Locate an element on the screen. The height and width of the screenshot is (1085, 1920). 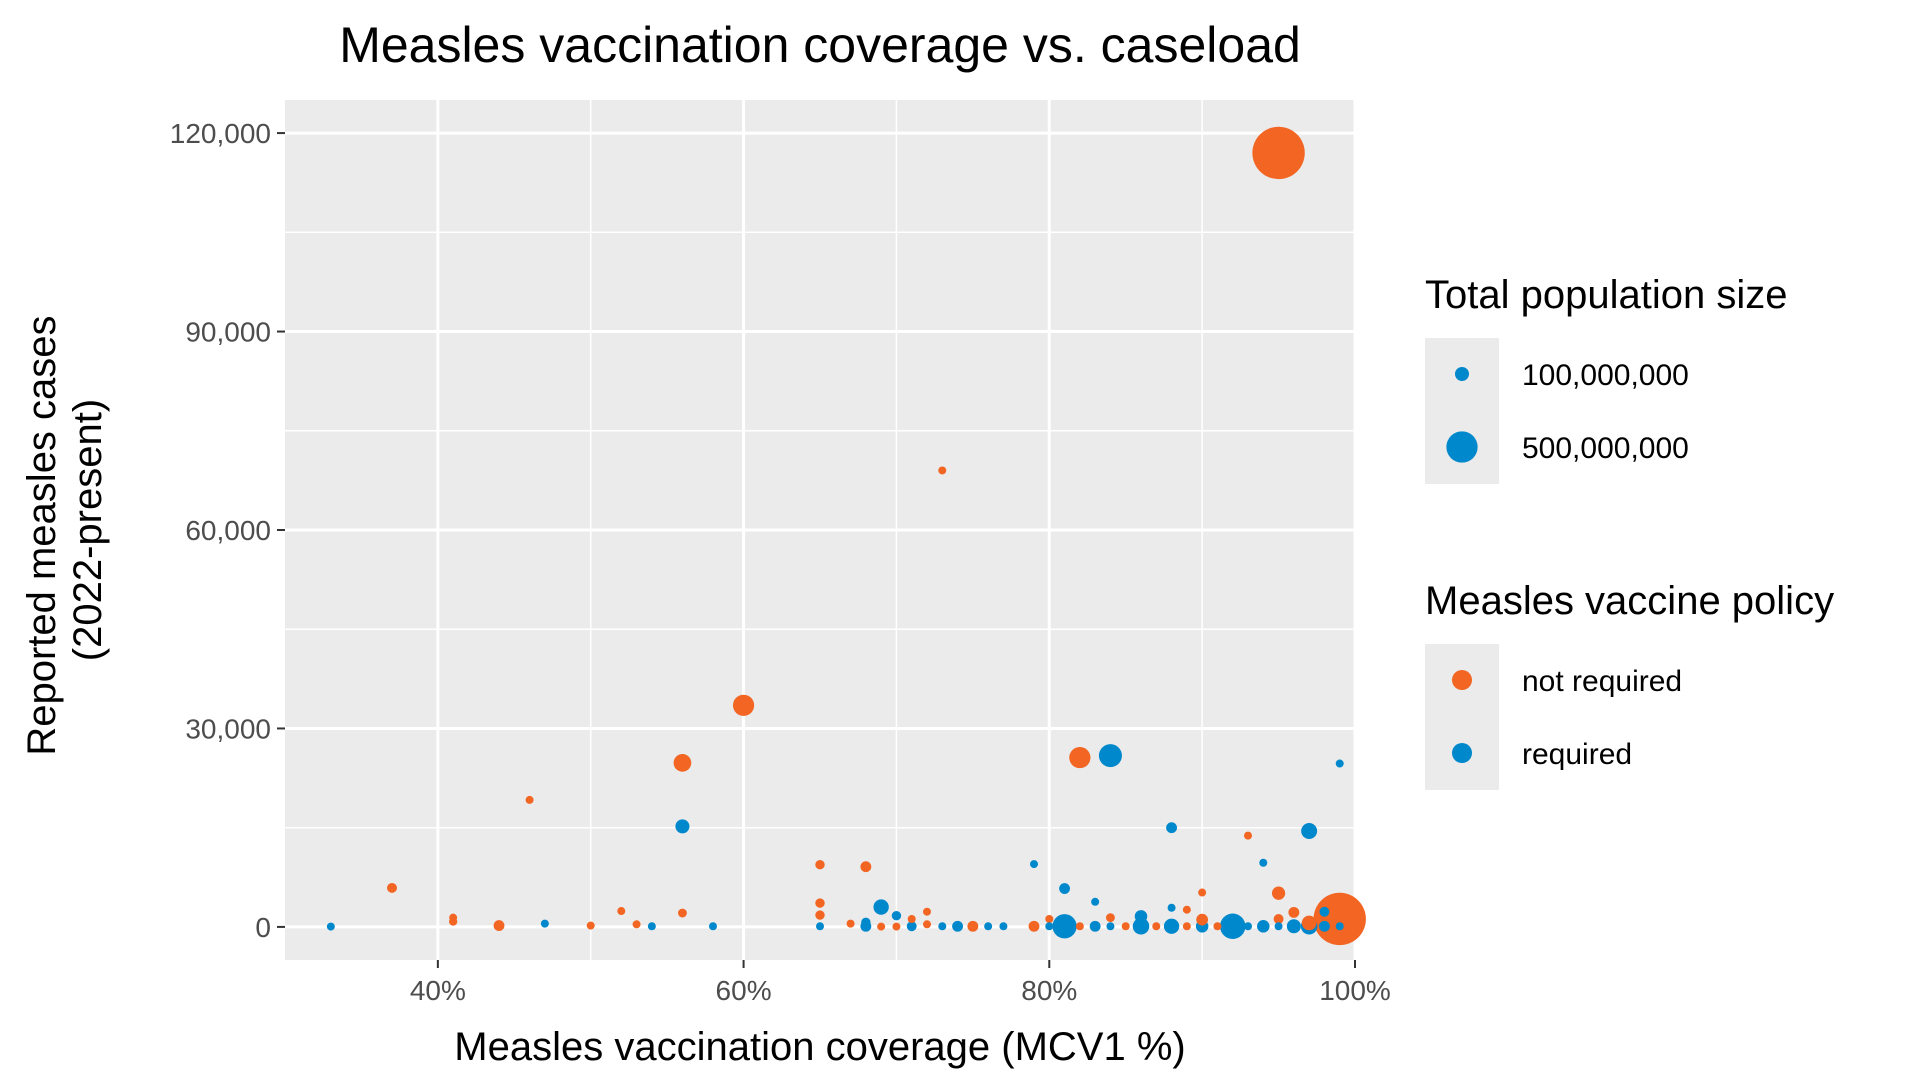
x-tick-label: 100% is located at coordinates (1355, 990).